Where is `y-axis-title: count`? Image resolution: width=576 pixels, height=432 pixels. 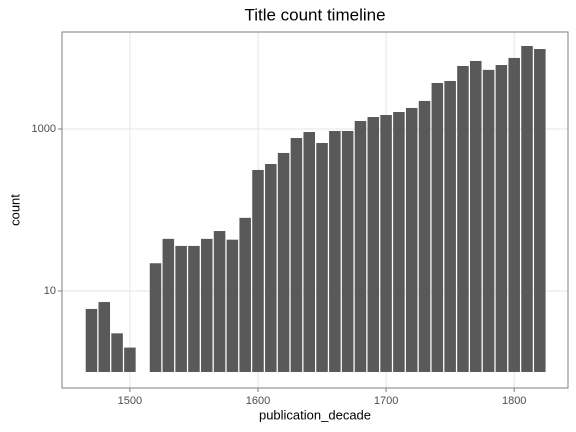 y-axis-title: count is located at coordinates (14, 210).